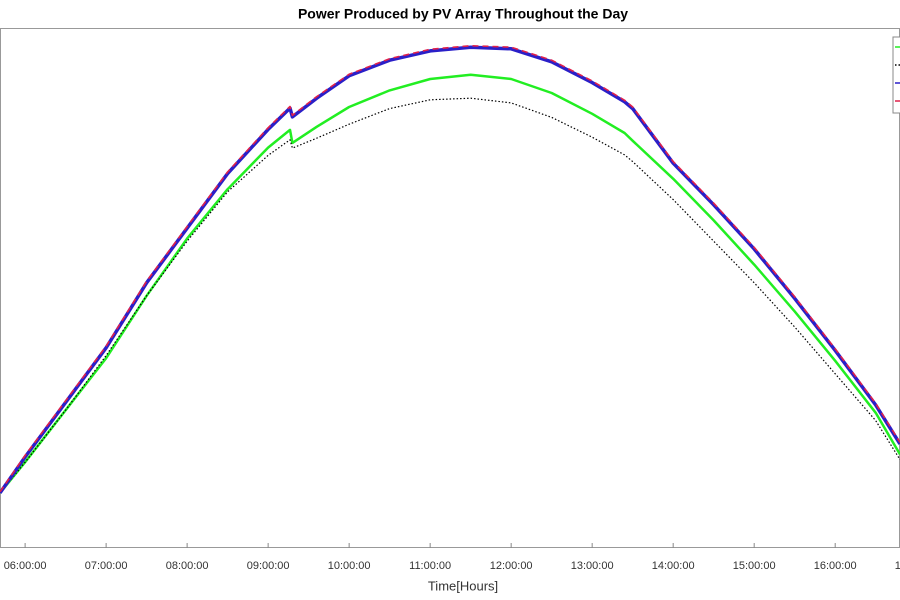 The width and height of the screenshot is (900, 600). What do you see at coordinates (673, 566) in the screenshot?
I see `x-tick-label: 14:00:00` at bounding box center [673, 566].